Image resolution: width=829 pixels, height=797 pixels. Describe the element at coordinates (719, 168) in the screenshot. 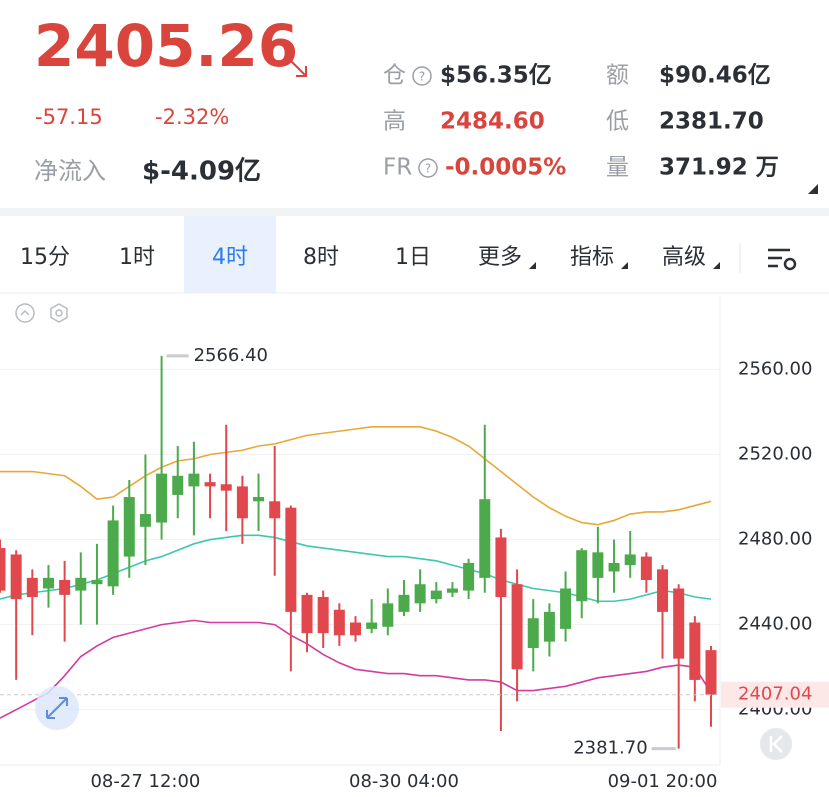

I see `stat-value: 371.92 万` at that location.